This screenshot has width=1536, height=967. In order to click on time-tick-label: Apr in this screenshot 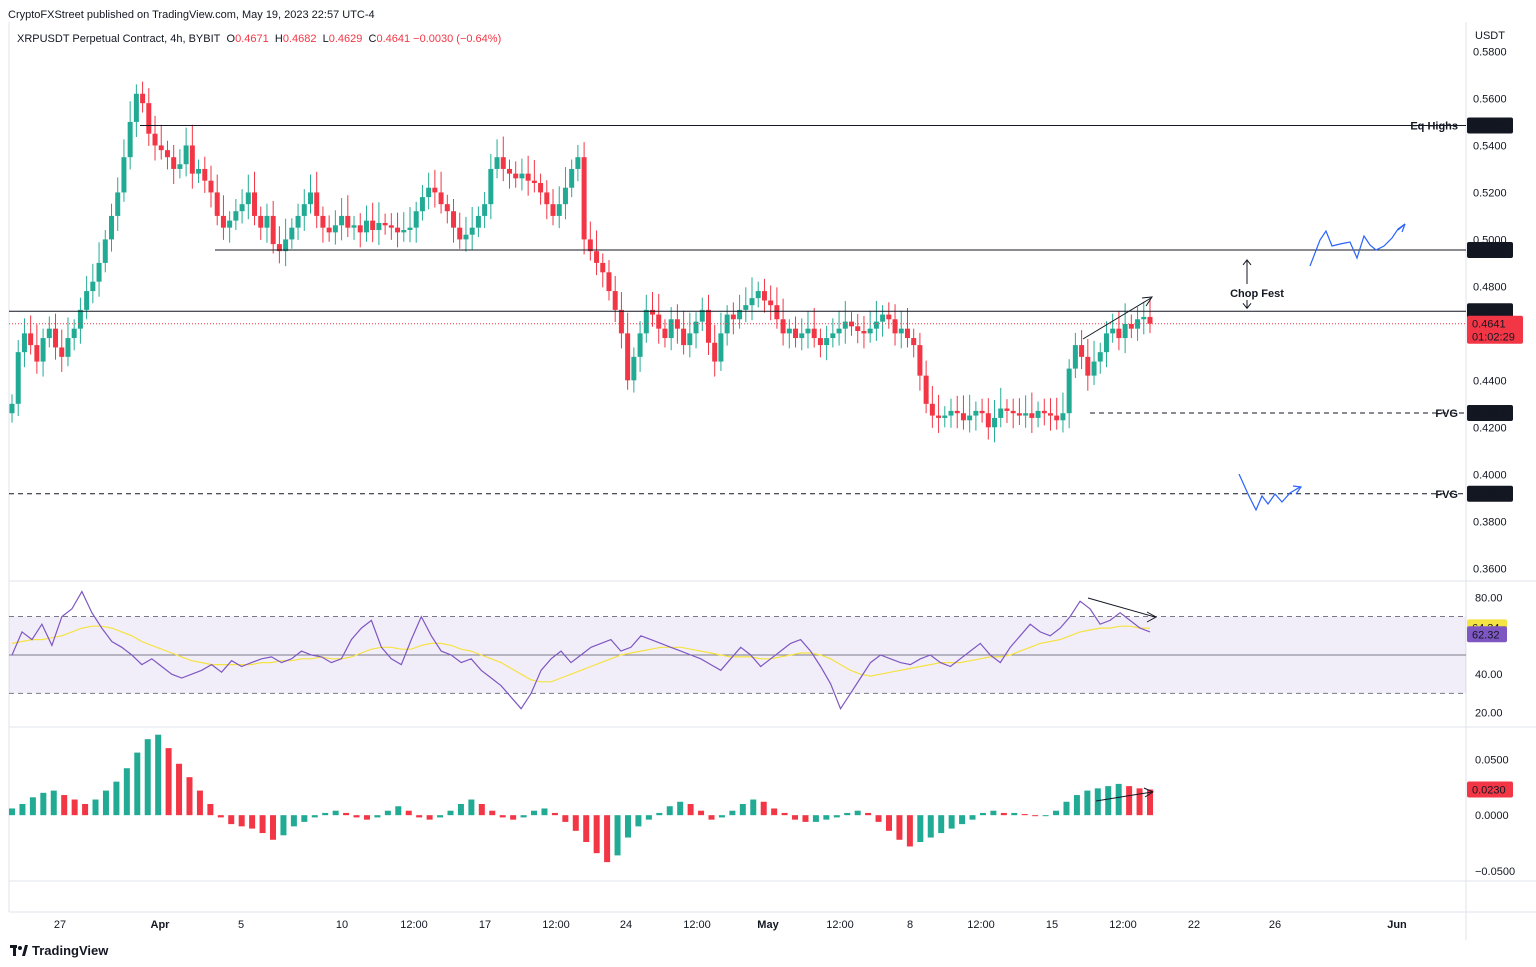, I will do `click(161, 925)`.